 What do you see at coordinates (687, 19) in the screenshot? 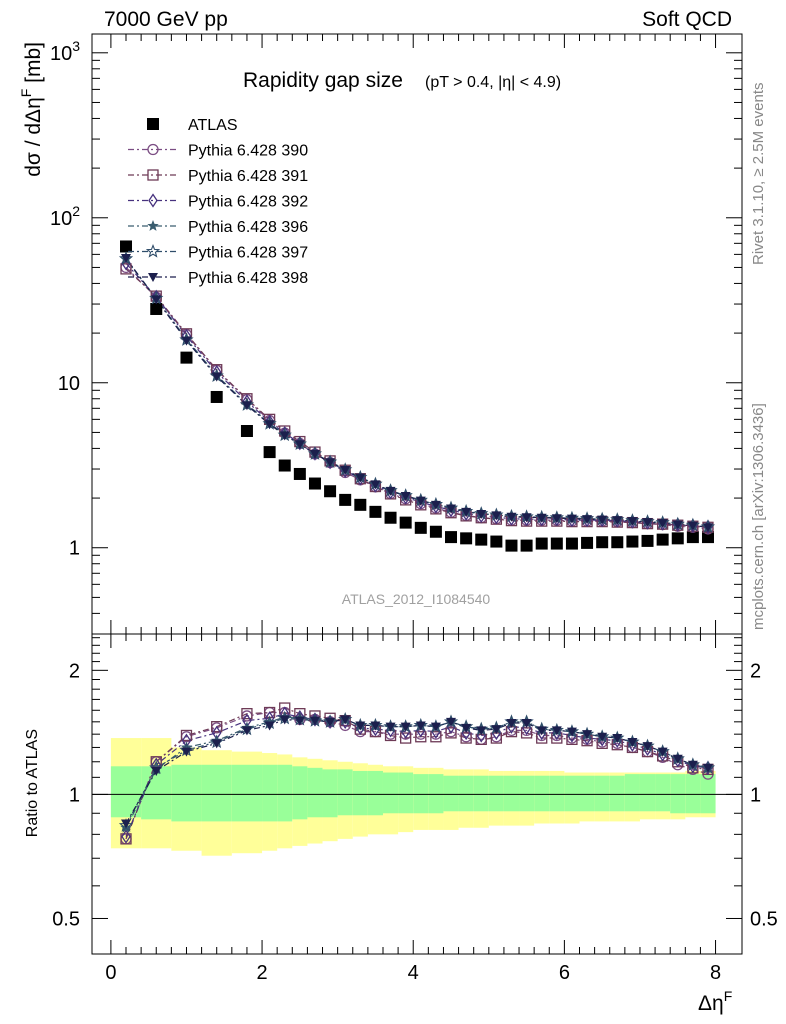
I see `header-right-category: Soft QCD` at bounding box center [687, 19].